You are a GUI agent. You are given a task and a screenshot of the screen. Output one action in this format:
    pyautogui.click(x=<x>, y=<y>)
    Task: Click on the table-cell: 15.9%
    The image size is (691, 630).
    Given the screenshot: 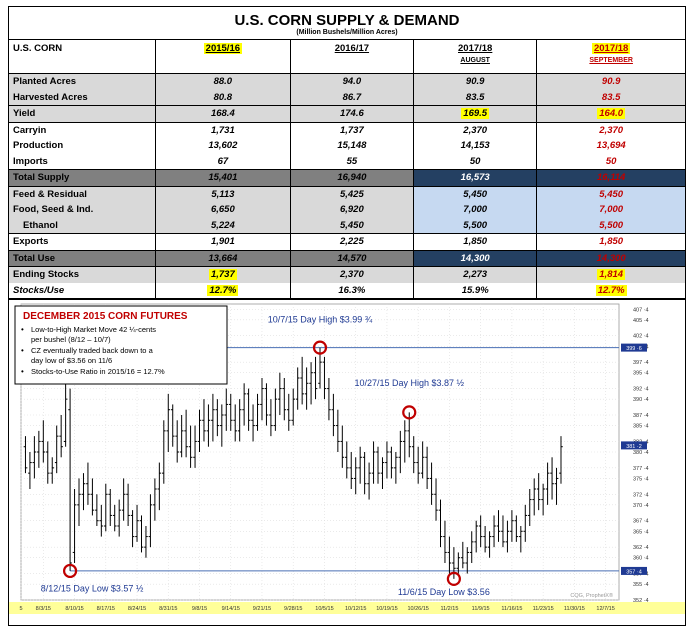 What is the action you would take?
    pyautogui.click(x=475, y=290)
    